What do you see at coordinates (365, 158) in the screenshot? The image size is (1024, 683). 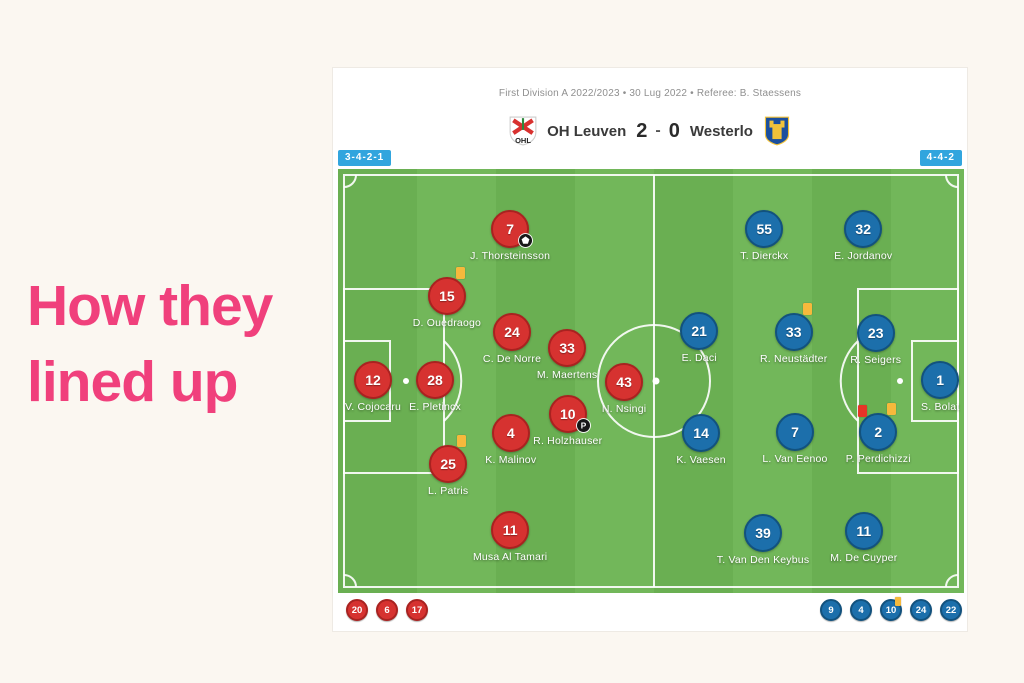 I see `home-formation-badge: 3-4-2-1` at bounding box center [365, 158].